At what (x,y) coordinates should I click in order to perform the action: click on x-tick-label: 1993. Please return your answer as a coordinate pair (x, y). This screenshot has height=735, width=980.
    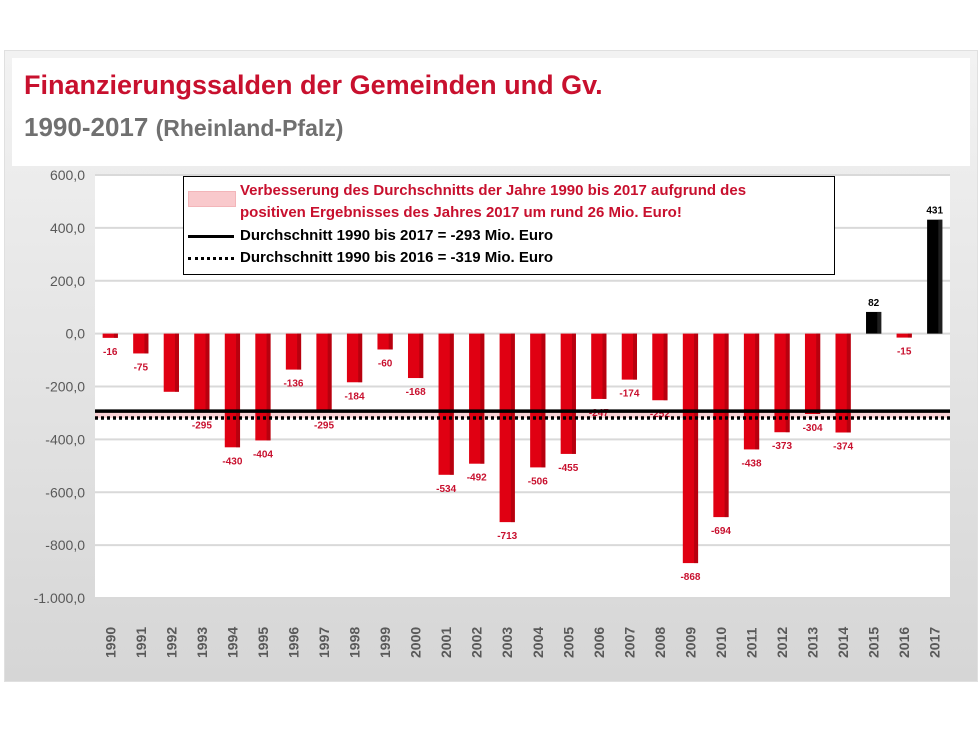
    Looking at the image, I should click on (202, 642).